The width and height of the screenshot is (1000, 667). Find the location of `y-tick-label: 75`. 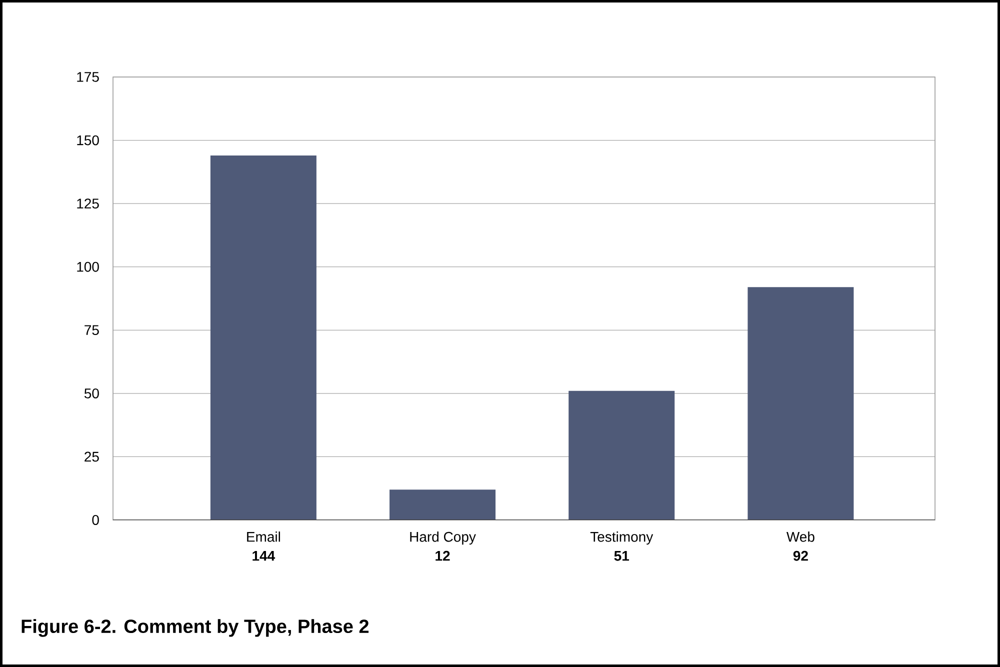

y-tick-label: 75 is located at coordinates (91, 330).